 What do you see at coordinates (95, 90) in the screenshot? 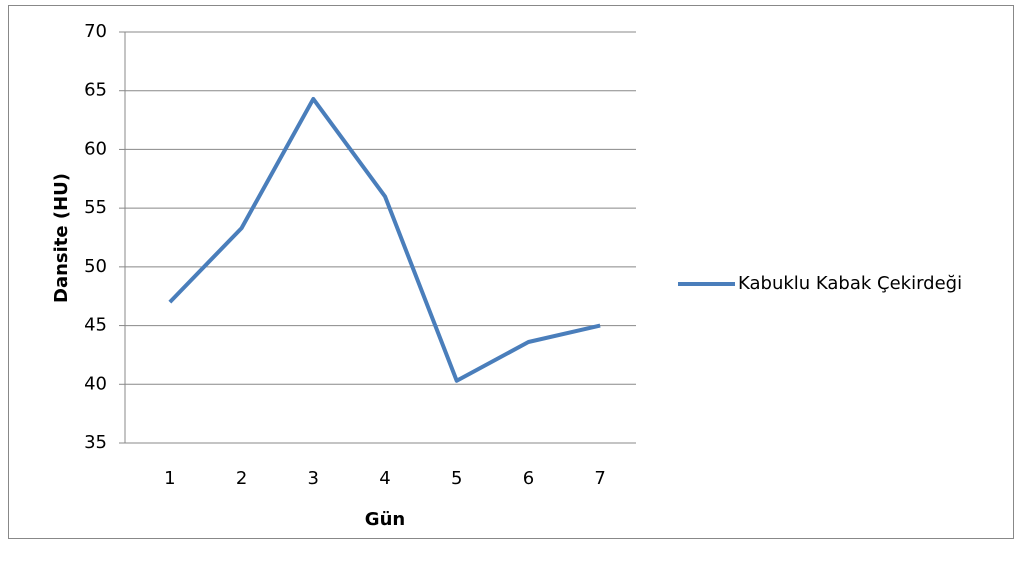
I see `y-tick-label: 65` at bounding box center [95, 90].